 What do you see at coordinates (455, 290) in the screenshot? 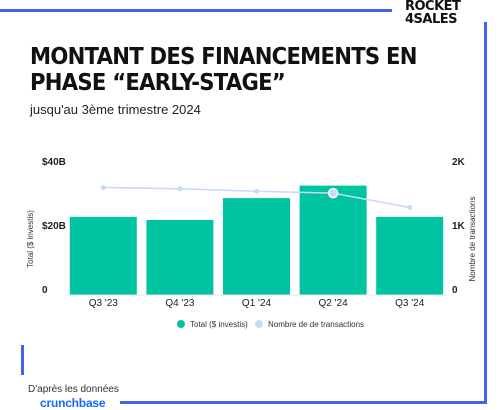
I see `right-tick-label: 0` at bounding box center [455, 290].